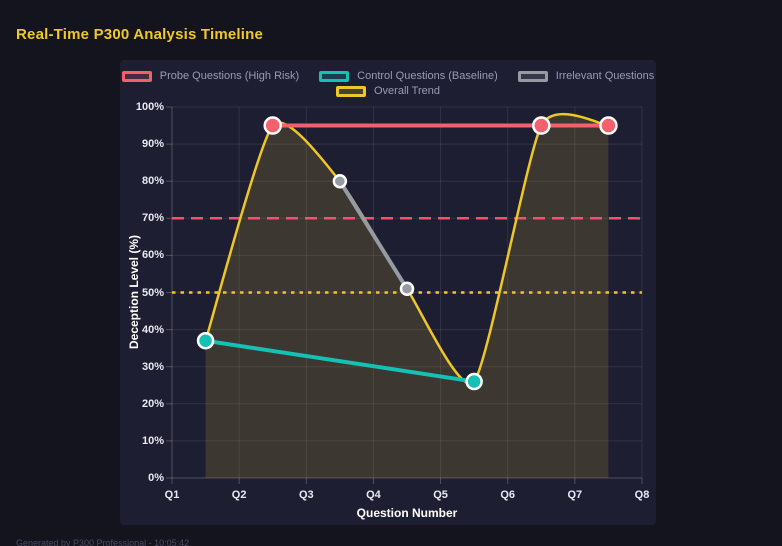  I want to click on legend-label-control: Control Questions (Baseline), so click(427, 76).